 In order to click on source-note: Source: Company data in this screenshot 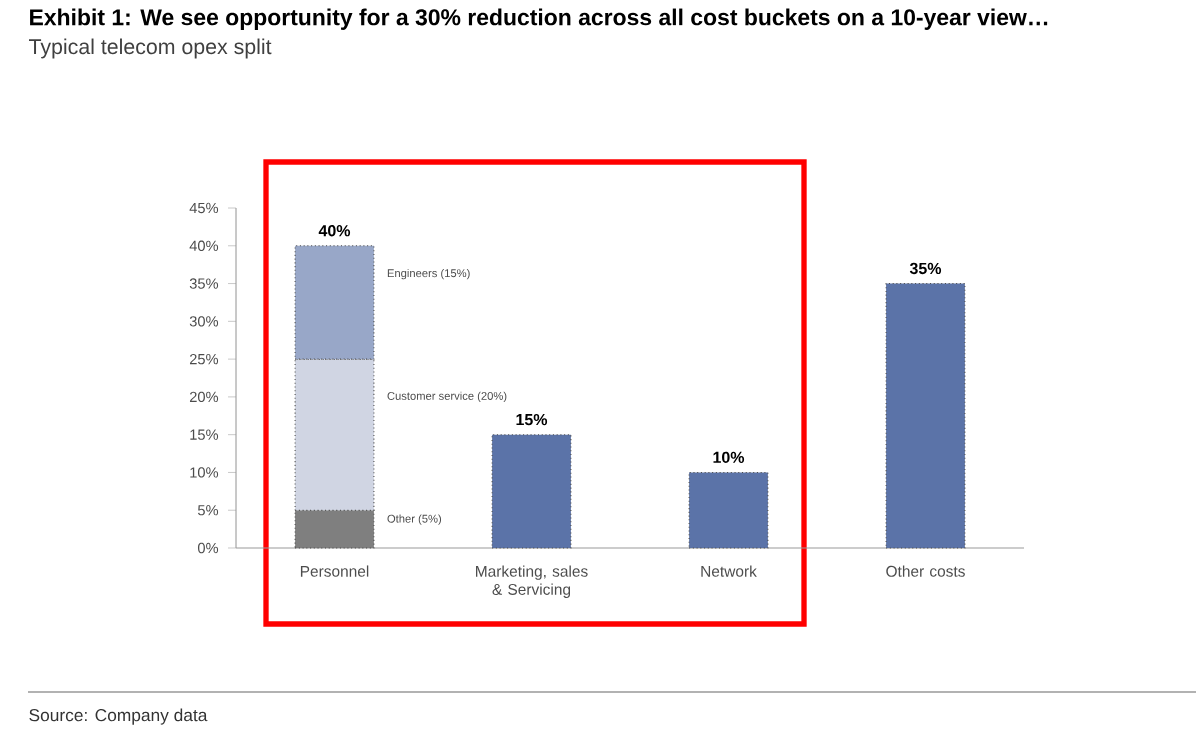, I will do `click(118, 716)`.